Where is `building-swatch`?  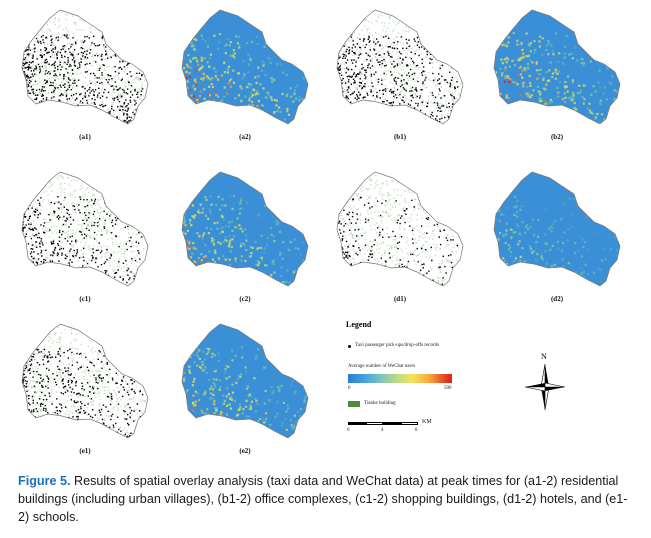 building-swatch is located at coordinates (354, 404).